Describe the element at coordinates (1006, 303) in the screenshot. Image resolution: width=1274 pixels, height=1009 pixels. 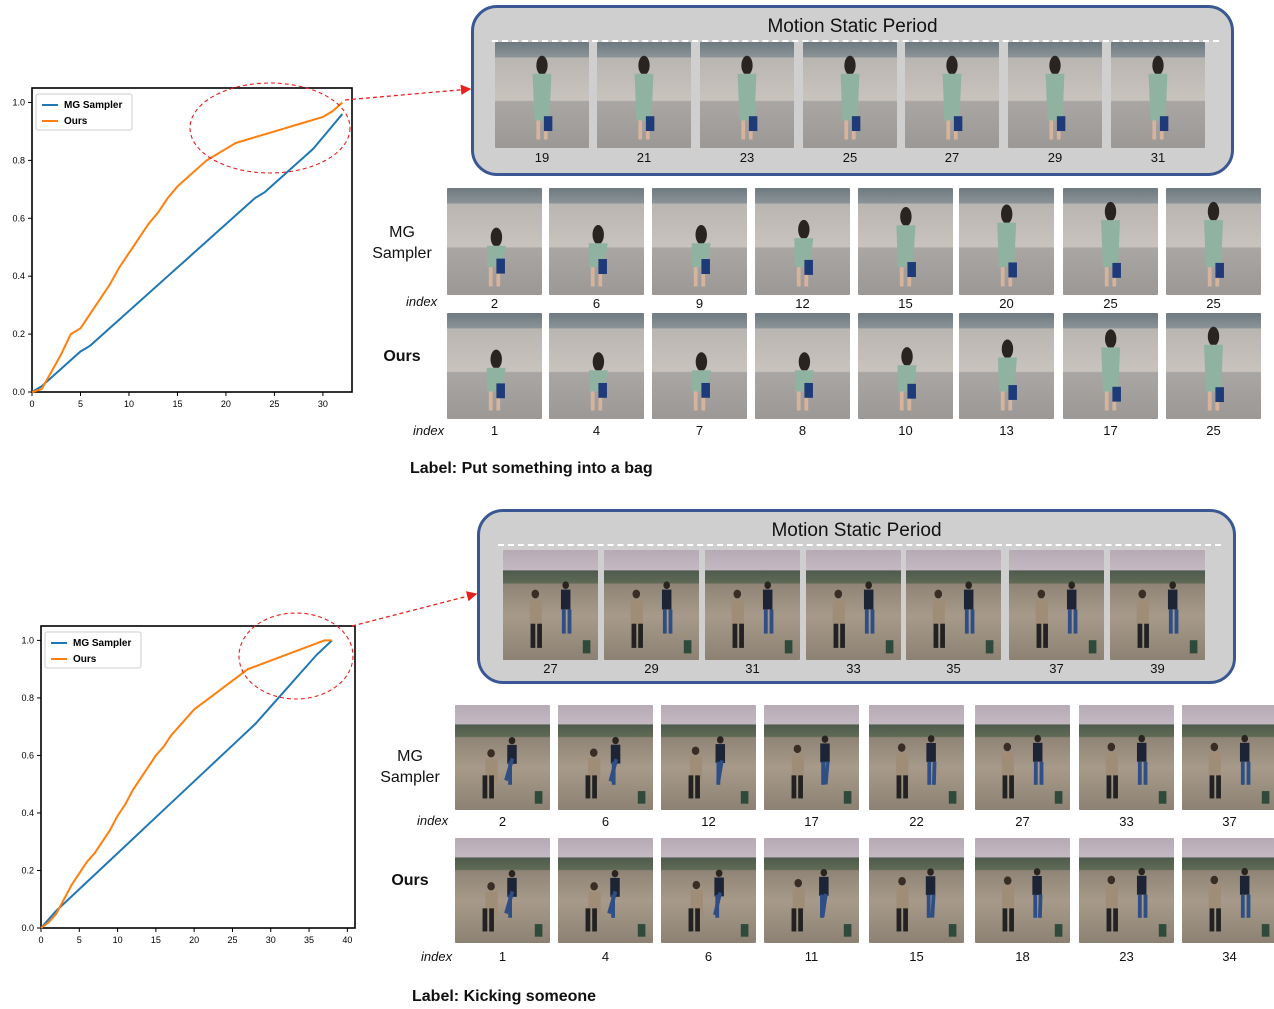
I see `mg-frame-index: 20` at that location.